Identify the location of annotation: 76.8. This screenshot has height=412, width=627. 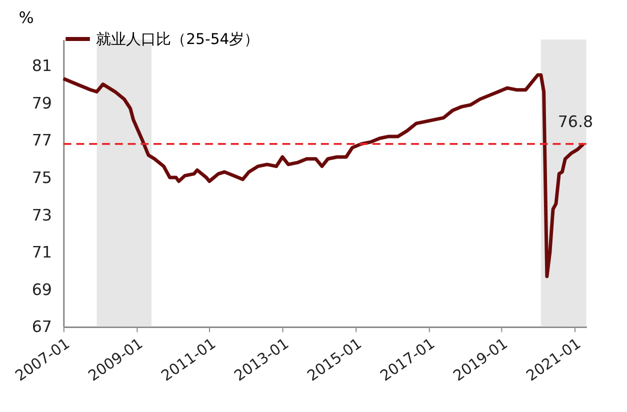
(576, 122).